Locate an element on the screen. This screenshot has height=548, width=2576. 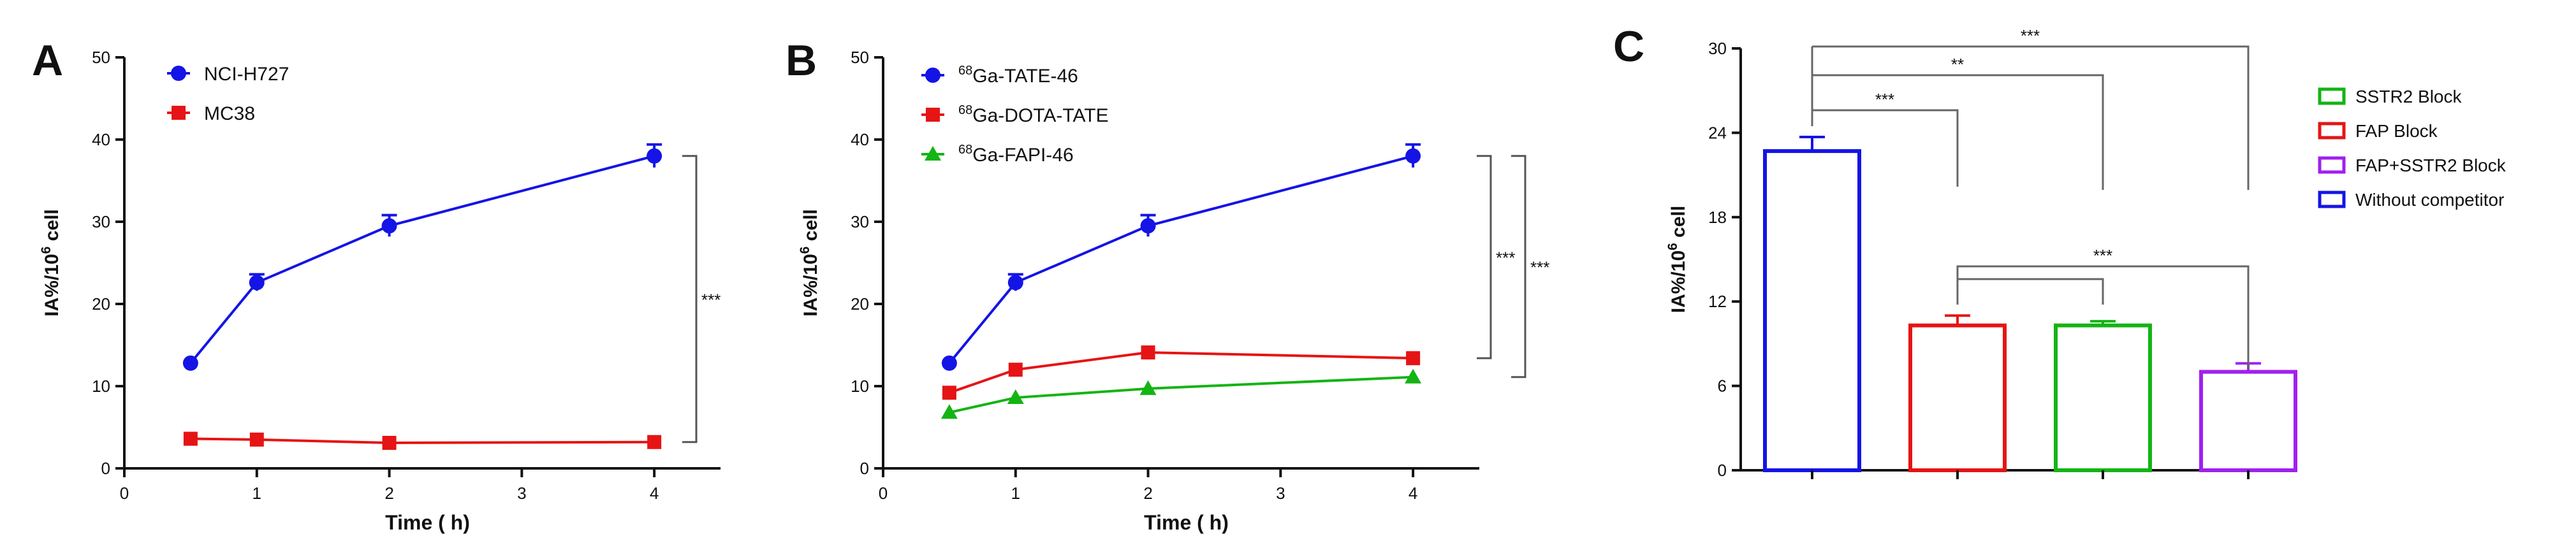
legend-label: 68Ga-DOTA-TATE is located at coordinates (1033, 114).